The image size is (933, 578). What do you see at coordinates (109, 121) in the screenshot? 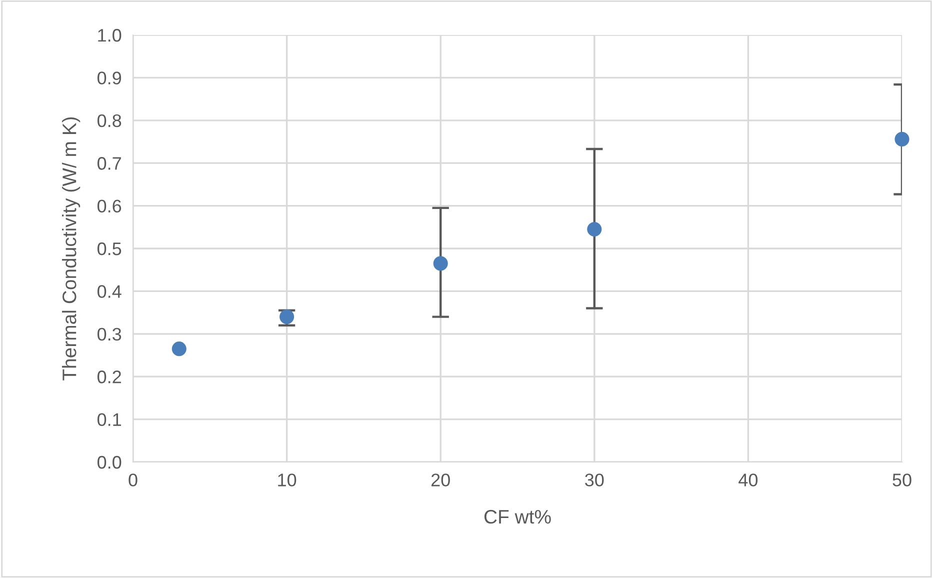
I see `y-tick-label: 0.8` at bounding box center [109, 121].